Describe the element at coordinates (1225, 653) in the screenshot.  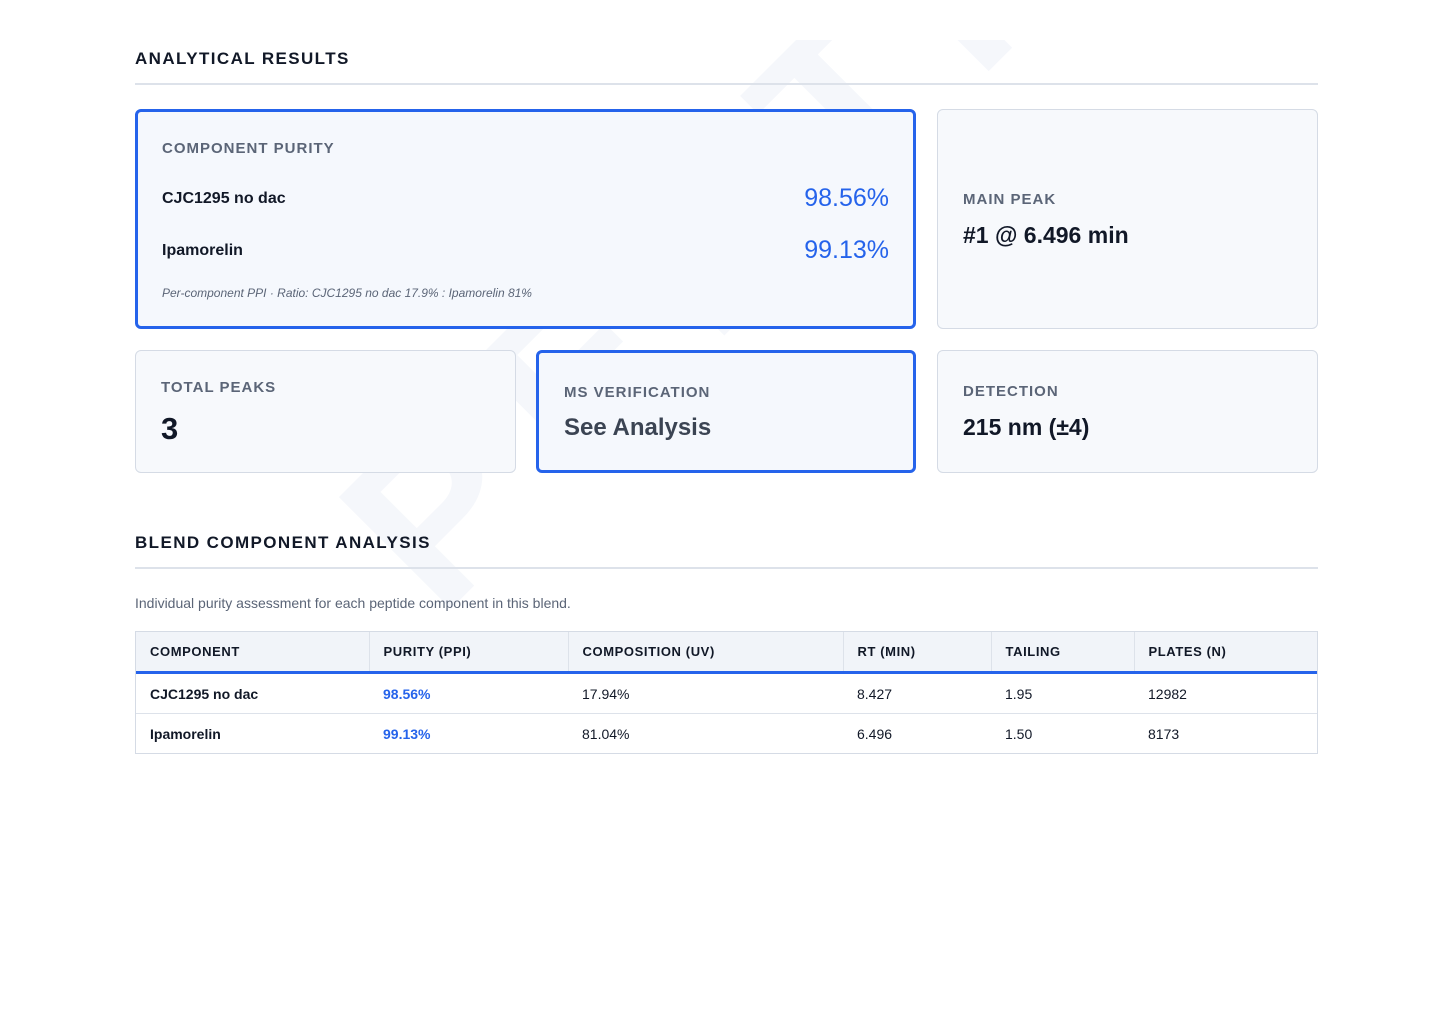
I see `column-header-plates: PLATES (N)` at that location.